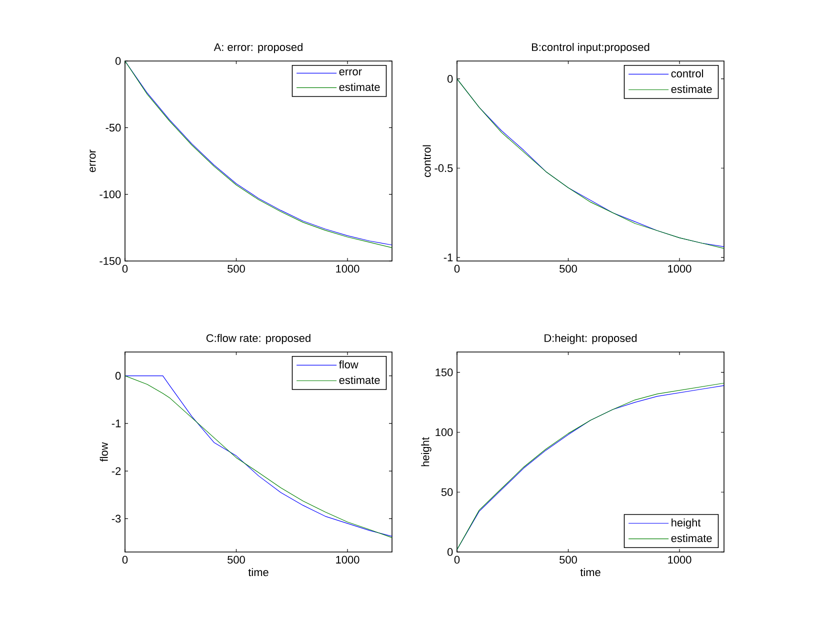  What do you see at coordinates (590, 339) in the screenshot?
I see `chart-title: D:height: proposed` at bounding box center [590, 339].